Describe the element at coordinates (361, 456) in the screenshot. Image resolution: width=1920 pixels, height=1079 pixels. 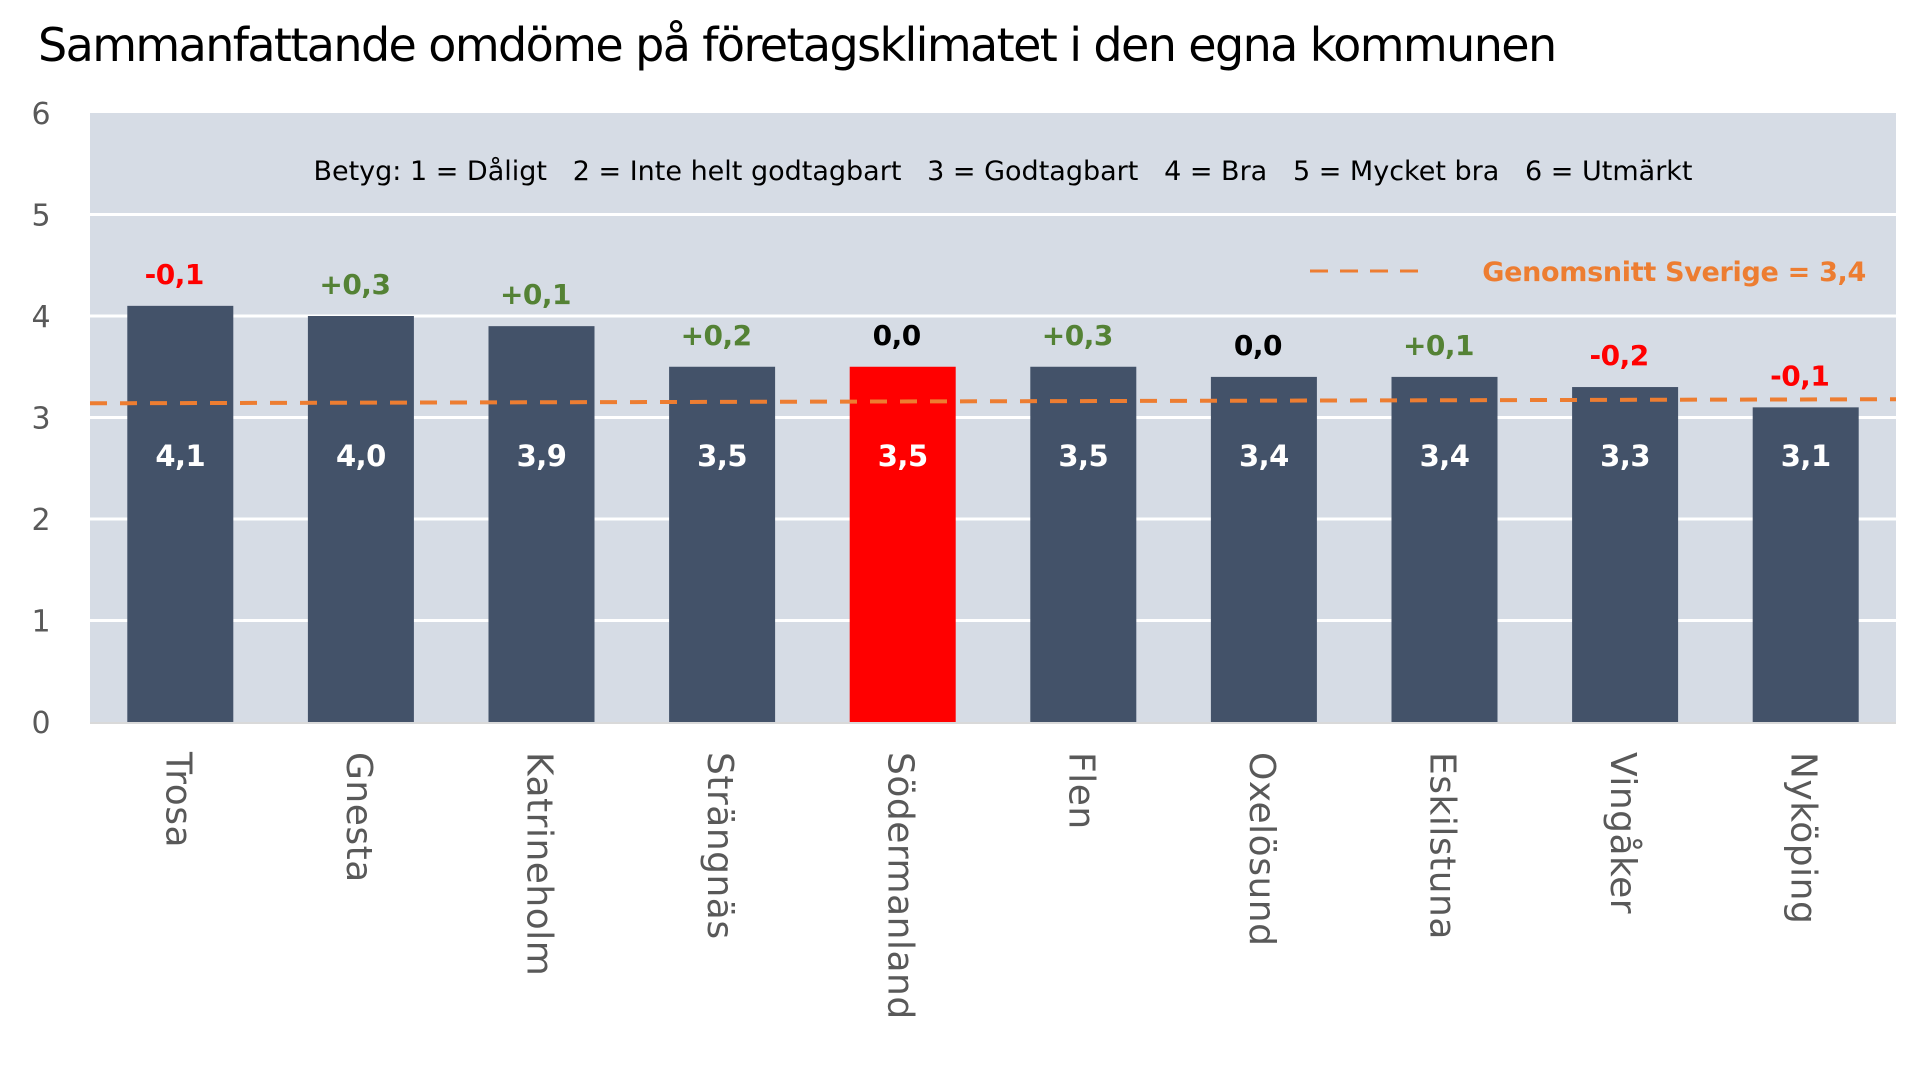
I see `bar-value-label: 4,0` at that location.